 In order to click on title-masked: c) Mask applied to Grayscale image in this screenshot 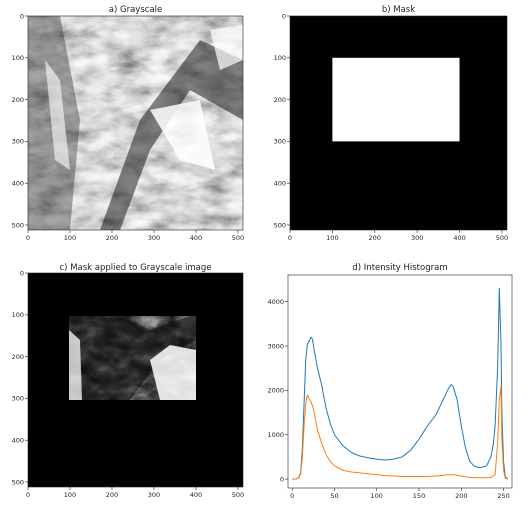, I will do `click(136, 268)`.